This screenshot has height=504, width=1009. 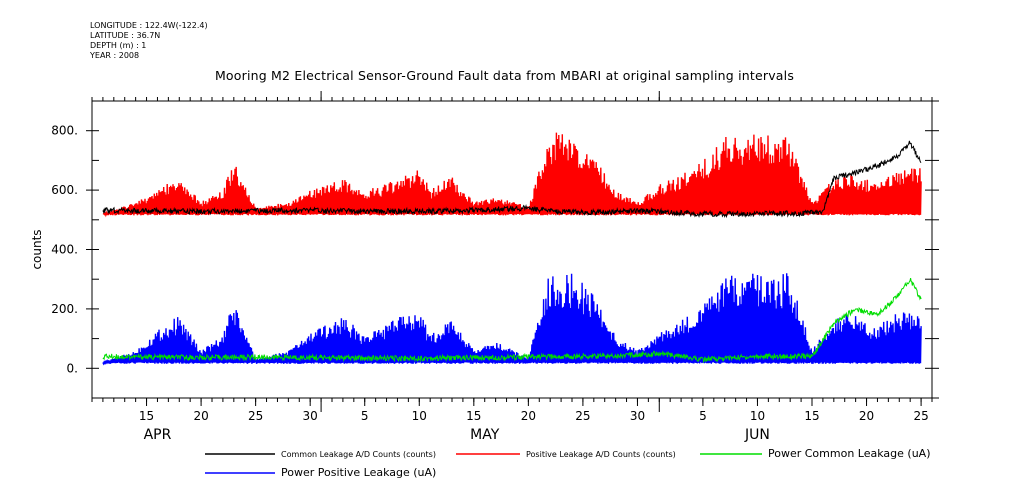 What do you see at coordinates (158, 435) in the screenshot?
I see `month-label: APR` at bounding box center [158, 435].